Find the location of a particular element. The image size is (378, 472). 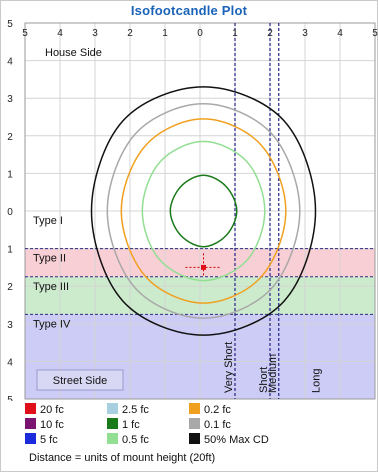

legend-item: 10 fc is located at coordinates (44, 425).